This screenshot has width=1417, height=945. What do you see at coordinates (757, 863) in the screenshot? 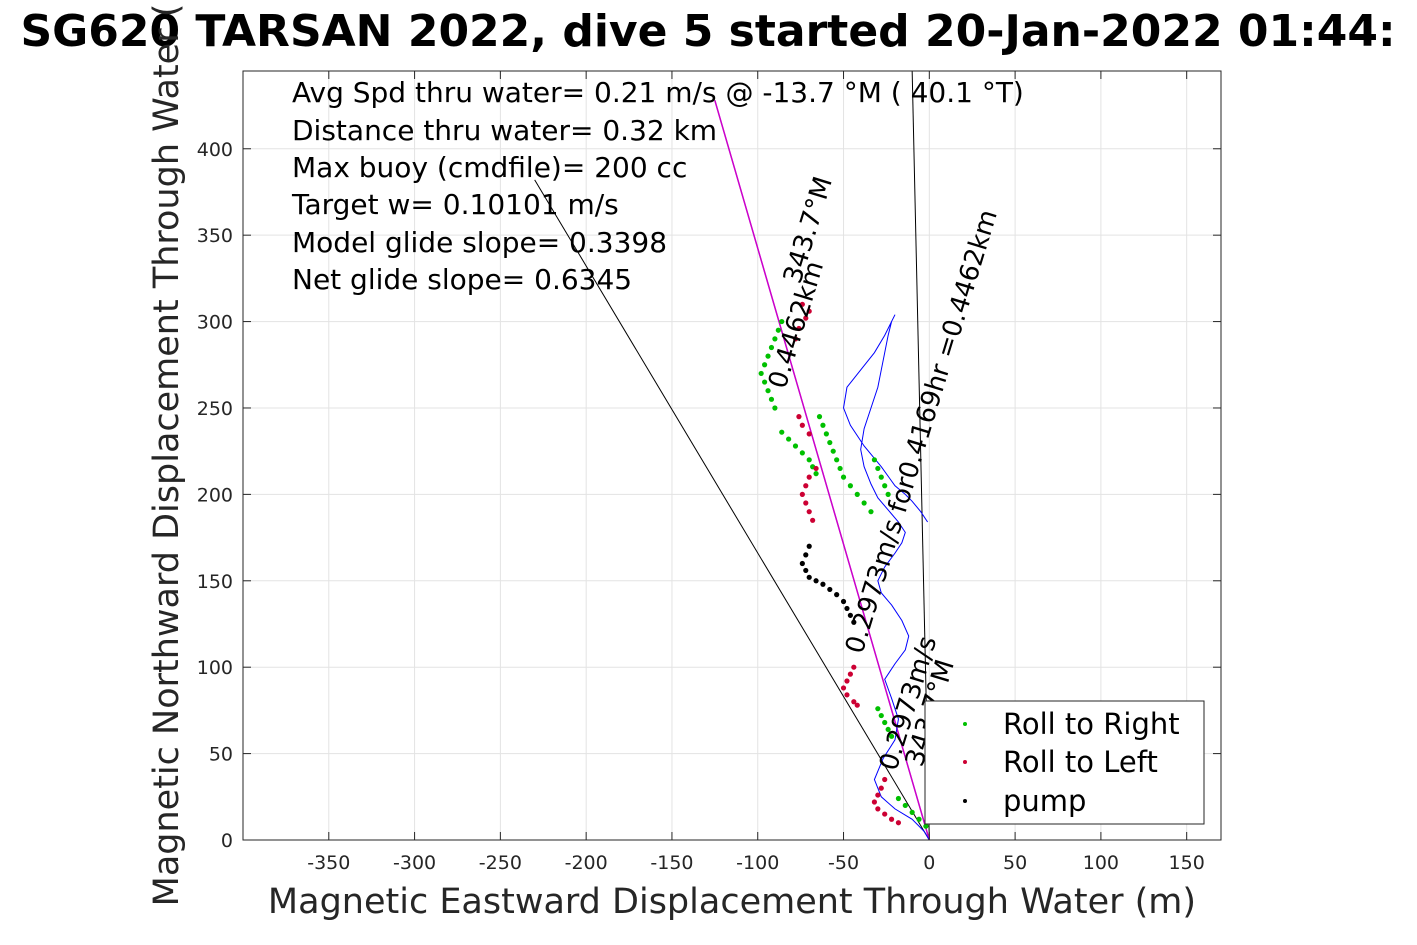
I see `x-tick-label: -100` at bounding box center [757, 863].